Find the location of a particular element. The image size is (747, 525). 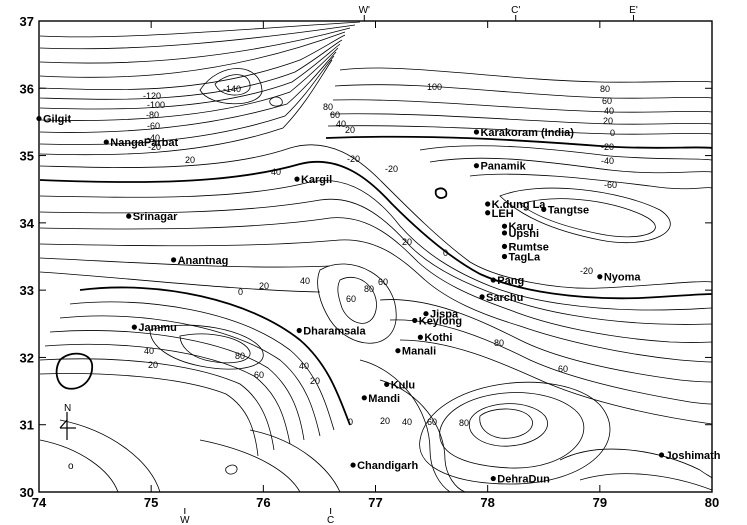

x-tick-label: 76 is located at coordinates (263, 502).